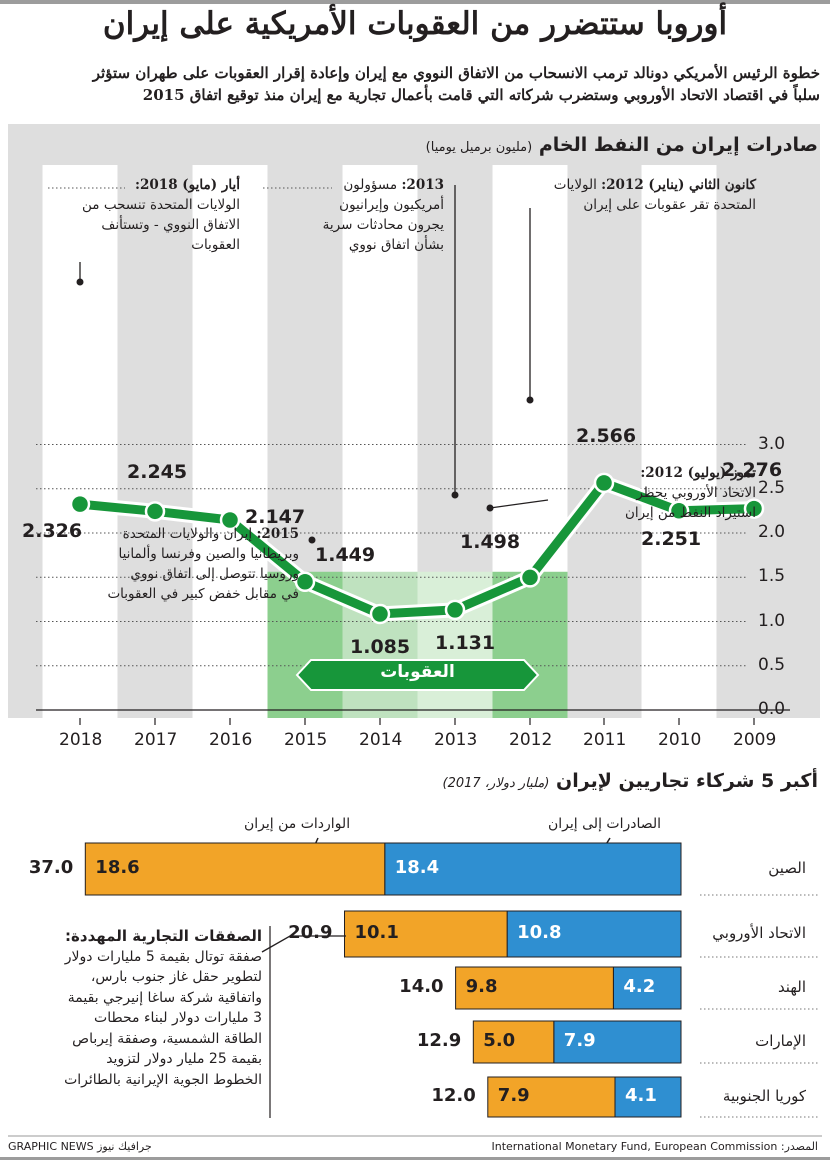 The height and width of the screenshot is (1166, 830). I want to click on y-tick-label: 1.5, so click(772, 576).